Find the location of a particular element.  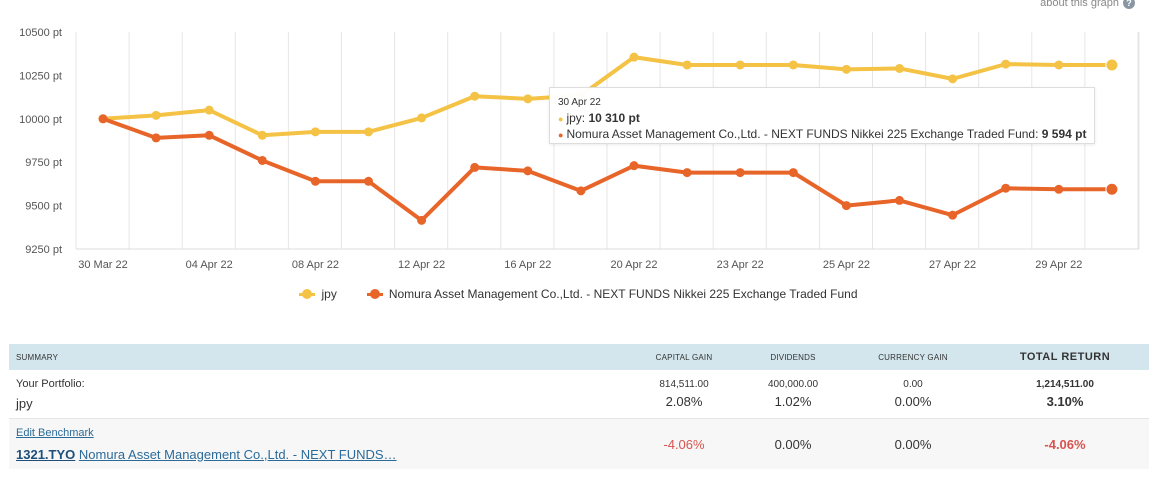

y-tick-label: 9500 pt is located at coordinates (43, 207).